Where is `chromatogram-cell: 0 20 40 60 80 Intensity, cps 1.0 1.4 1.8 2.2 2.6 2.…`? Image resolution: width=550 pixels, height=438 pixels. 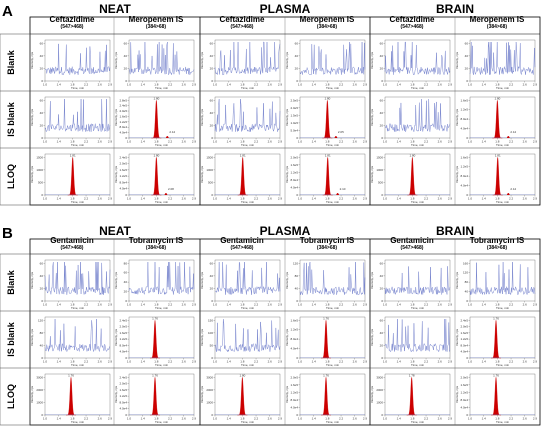 chromatogram-cell: 0 20 40 60 80 Intensity, cps 1.0 1.4 1.8 2.2 2.6 2.… is located at coordinates (155, 284).